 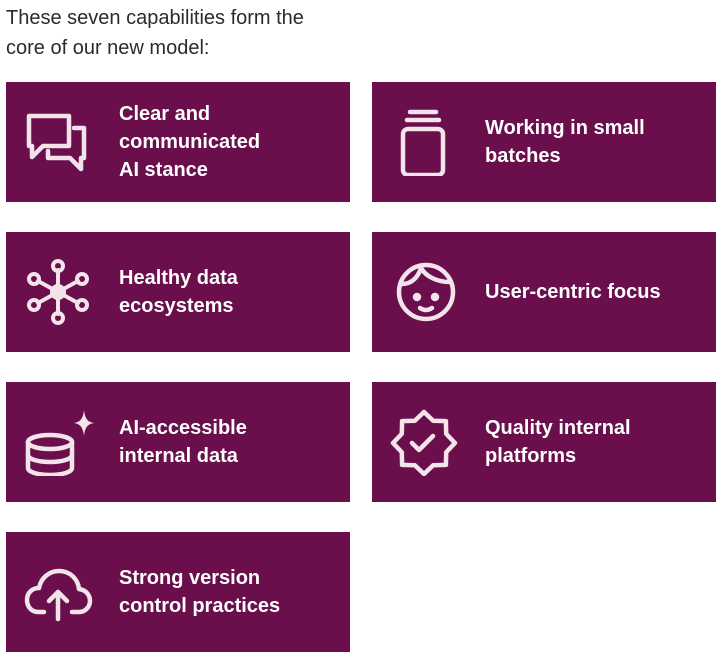 I want to click on label-line: Quality internal, so click(x=558, y=428).